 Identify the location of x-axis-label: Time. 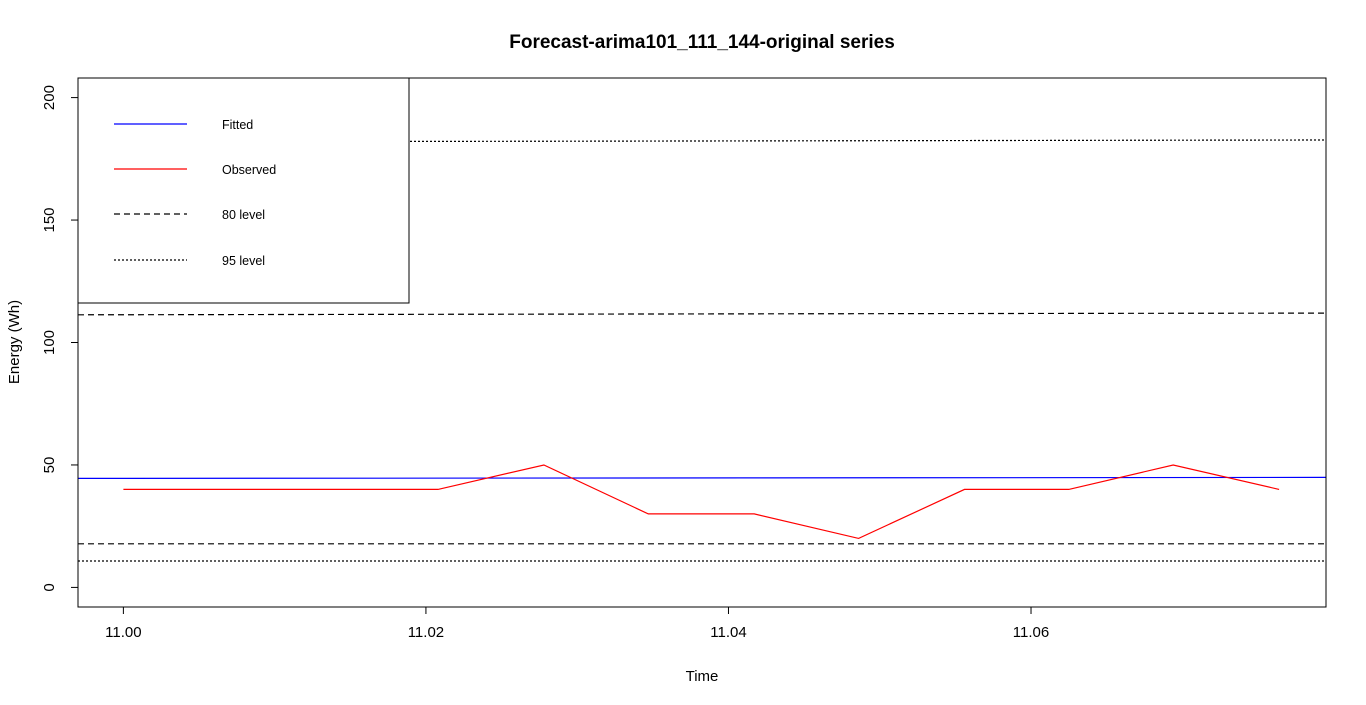
(702, 676).